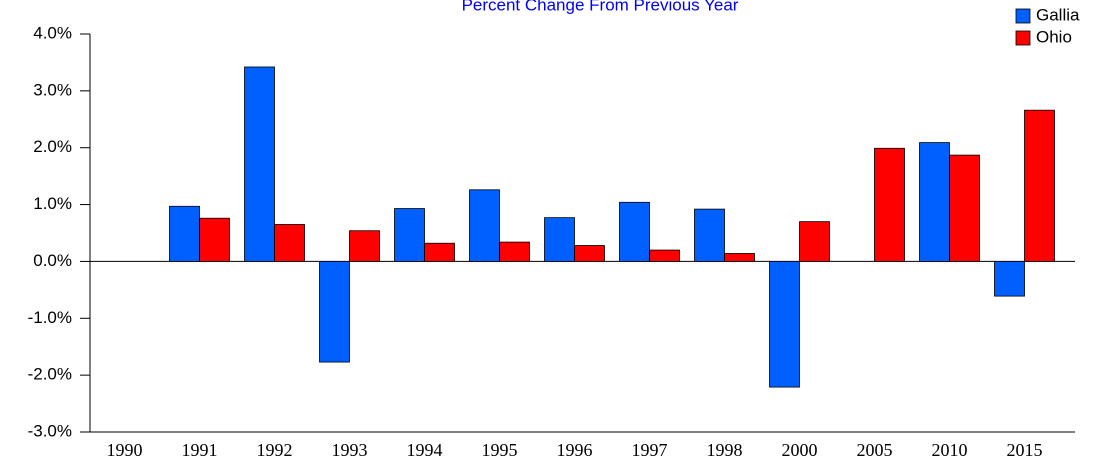 The width and height of the screenshot is (1101, 468). I want to click on x-tick-label: 1997, so click(650, 450).